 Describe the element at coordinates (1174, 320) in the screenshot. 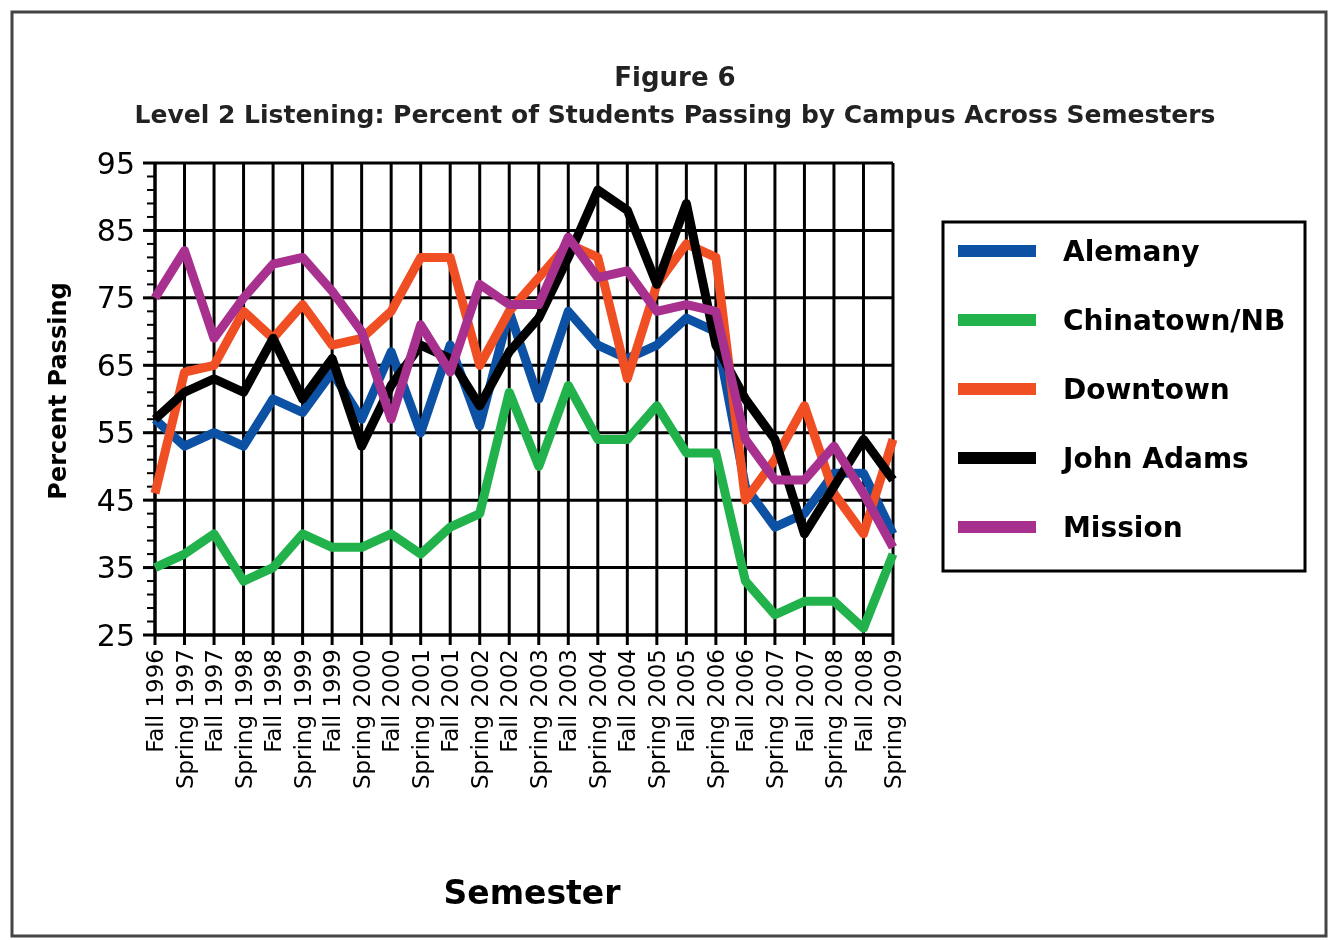

I see `legend-label: Chinatown/NB` at that location.